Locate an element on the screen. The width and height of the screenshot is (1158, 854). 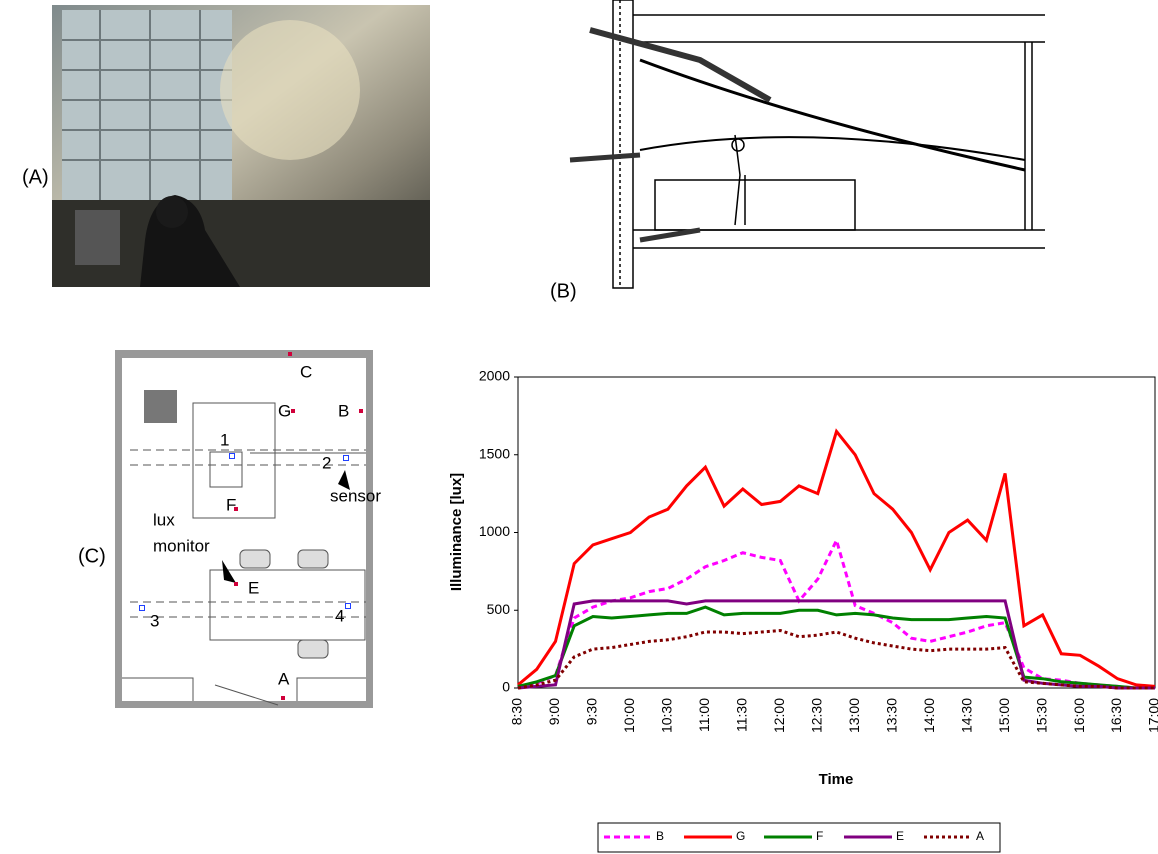
x-tick-label: 8:30 is located at coordinates (517, 711).